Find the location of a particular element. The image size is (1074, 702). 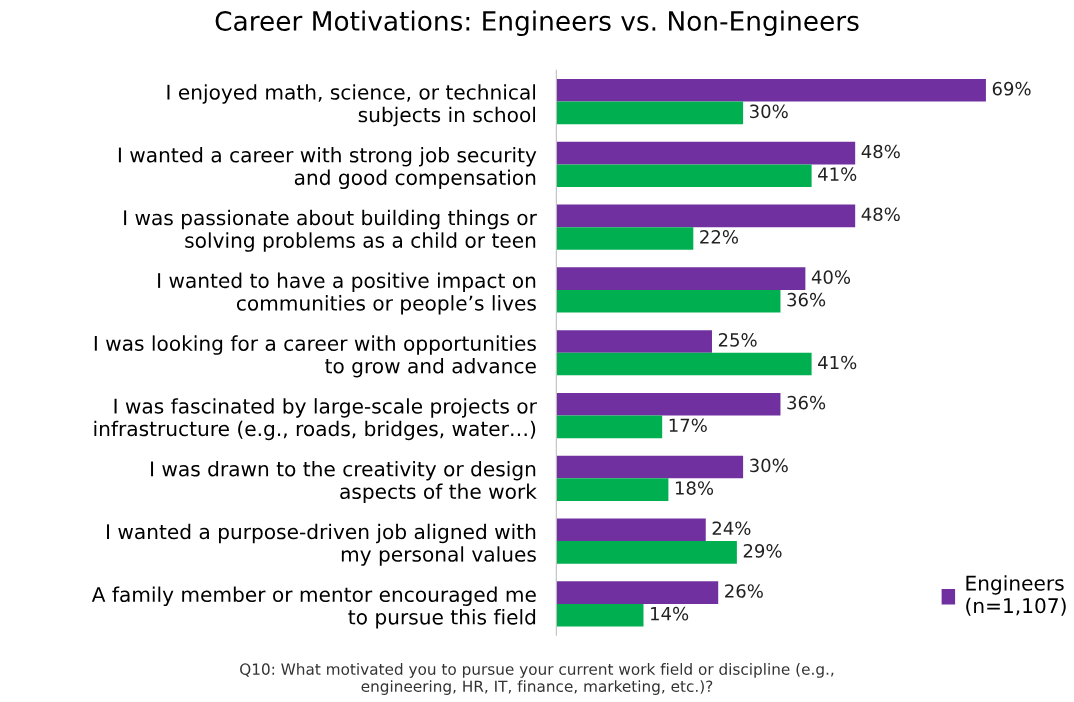

y-tick-label: I enjoyed math, science, or technical subjects in school is located at coordinates (351, 105).